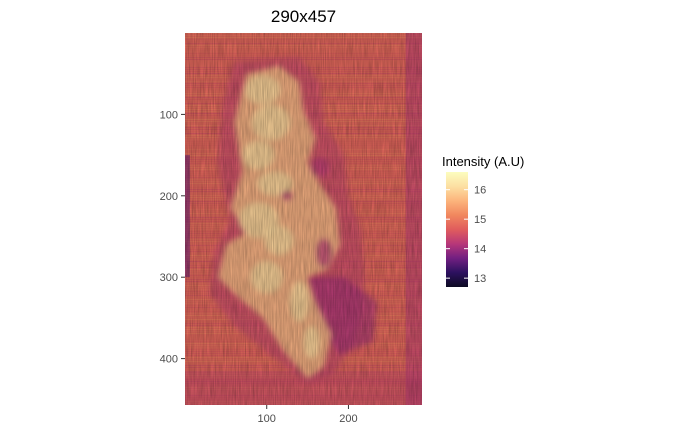 The height and width of the screenshot is (432, 700). I want to click on y-tick-label: 100, so click(169, 115).